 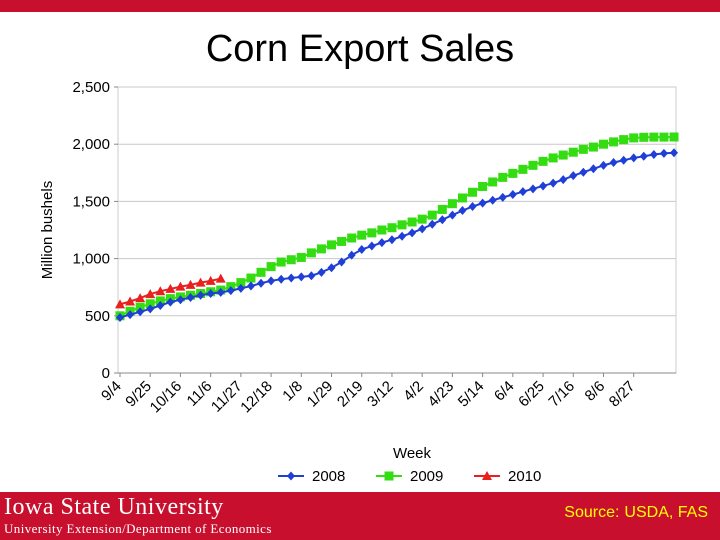 I want to click on x-tick-label: 8/6, so click(x=595, y=391).